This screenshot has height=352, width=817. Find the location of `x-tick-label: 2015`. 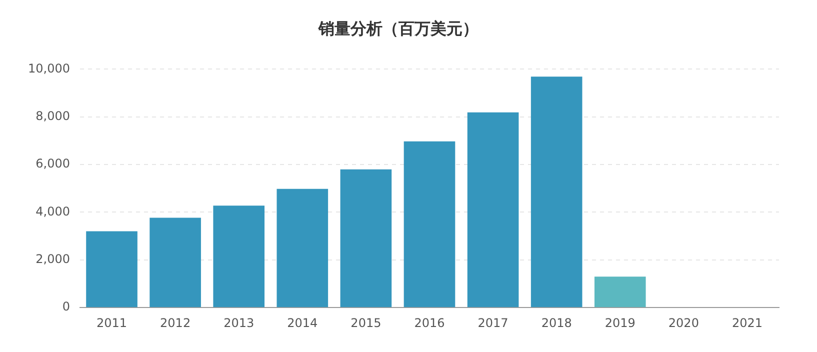

x-tick-label: 2015 is located at coordinates (366, 323).